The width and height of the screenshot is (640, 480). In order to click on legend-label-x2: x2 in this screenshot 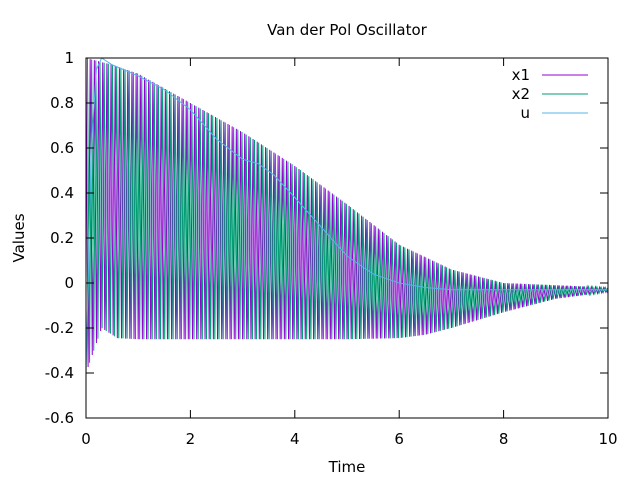, I will do `click(521, 94)`.